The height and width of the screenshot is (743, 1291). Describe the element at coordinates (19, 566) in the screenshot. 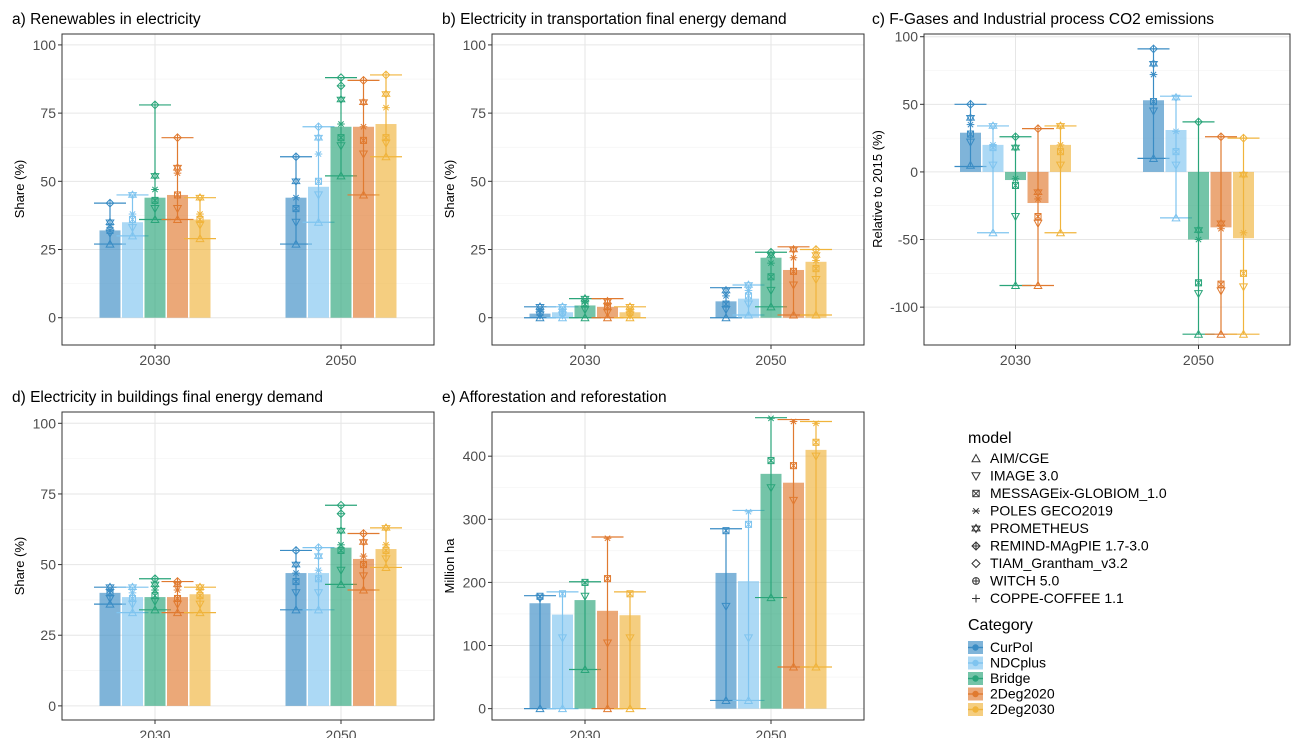

I see `panel-d-ylabel: Share (%)` at that location.